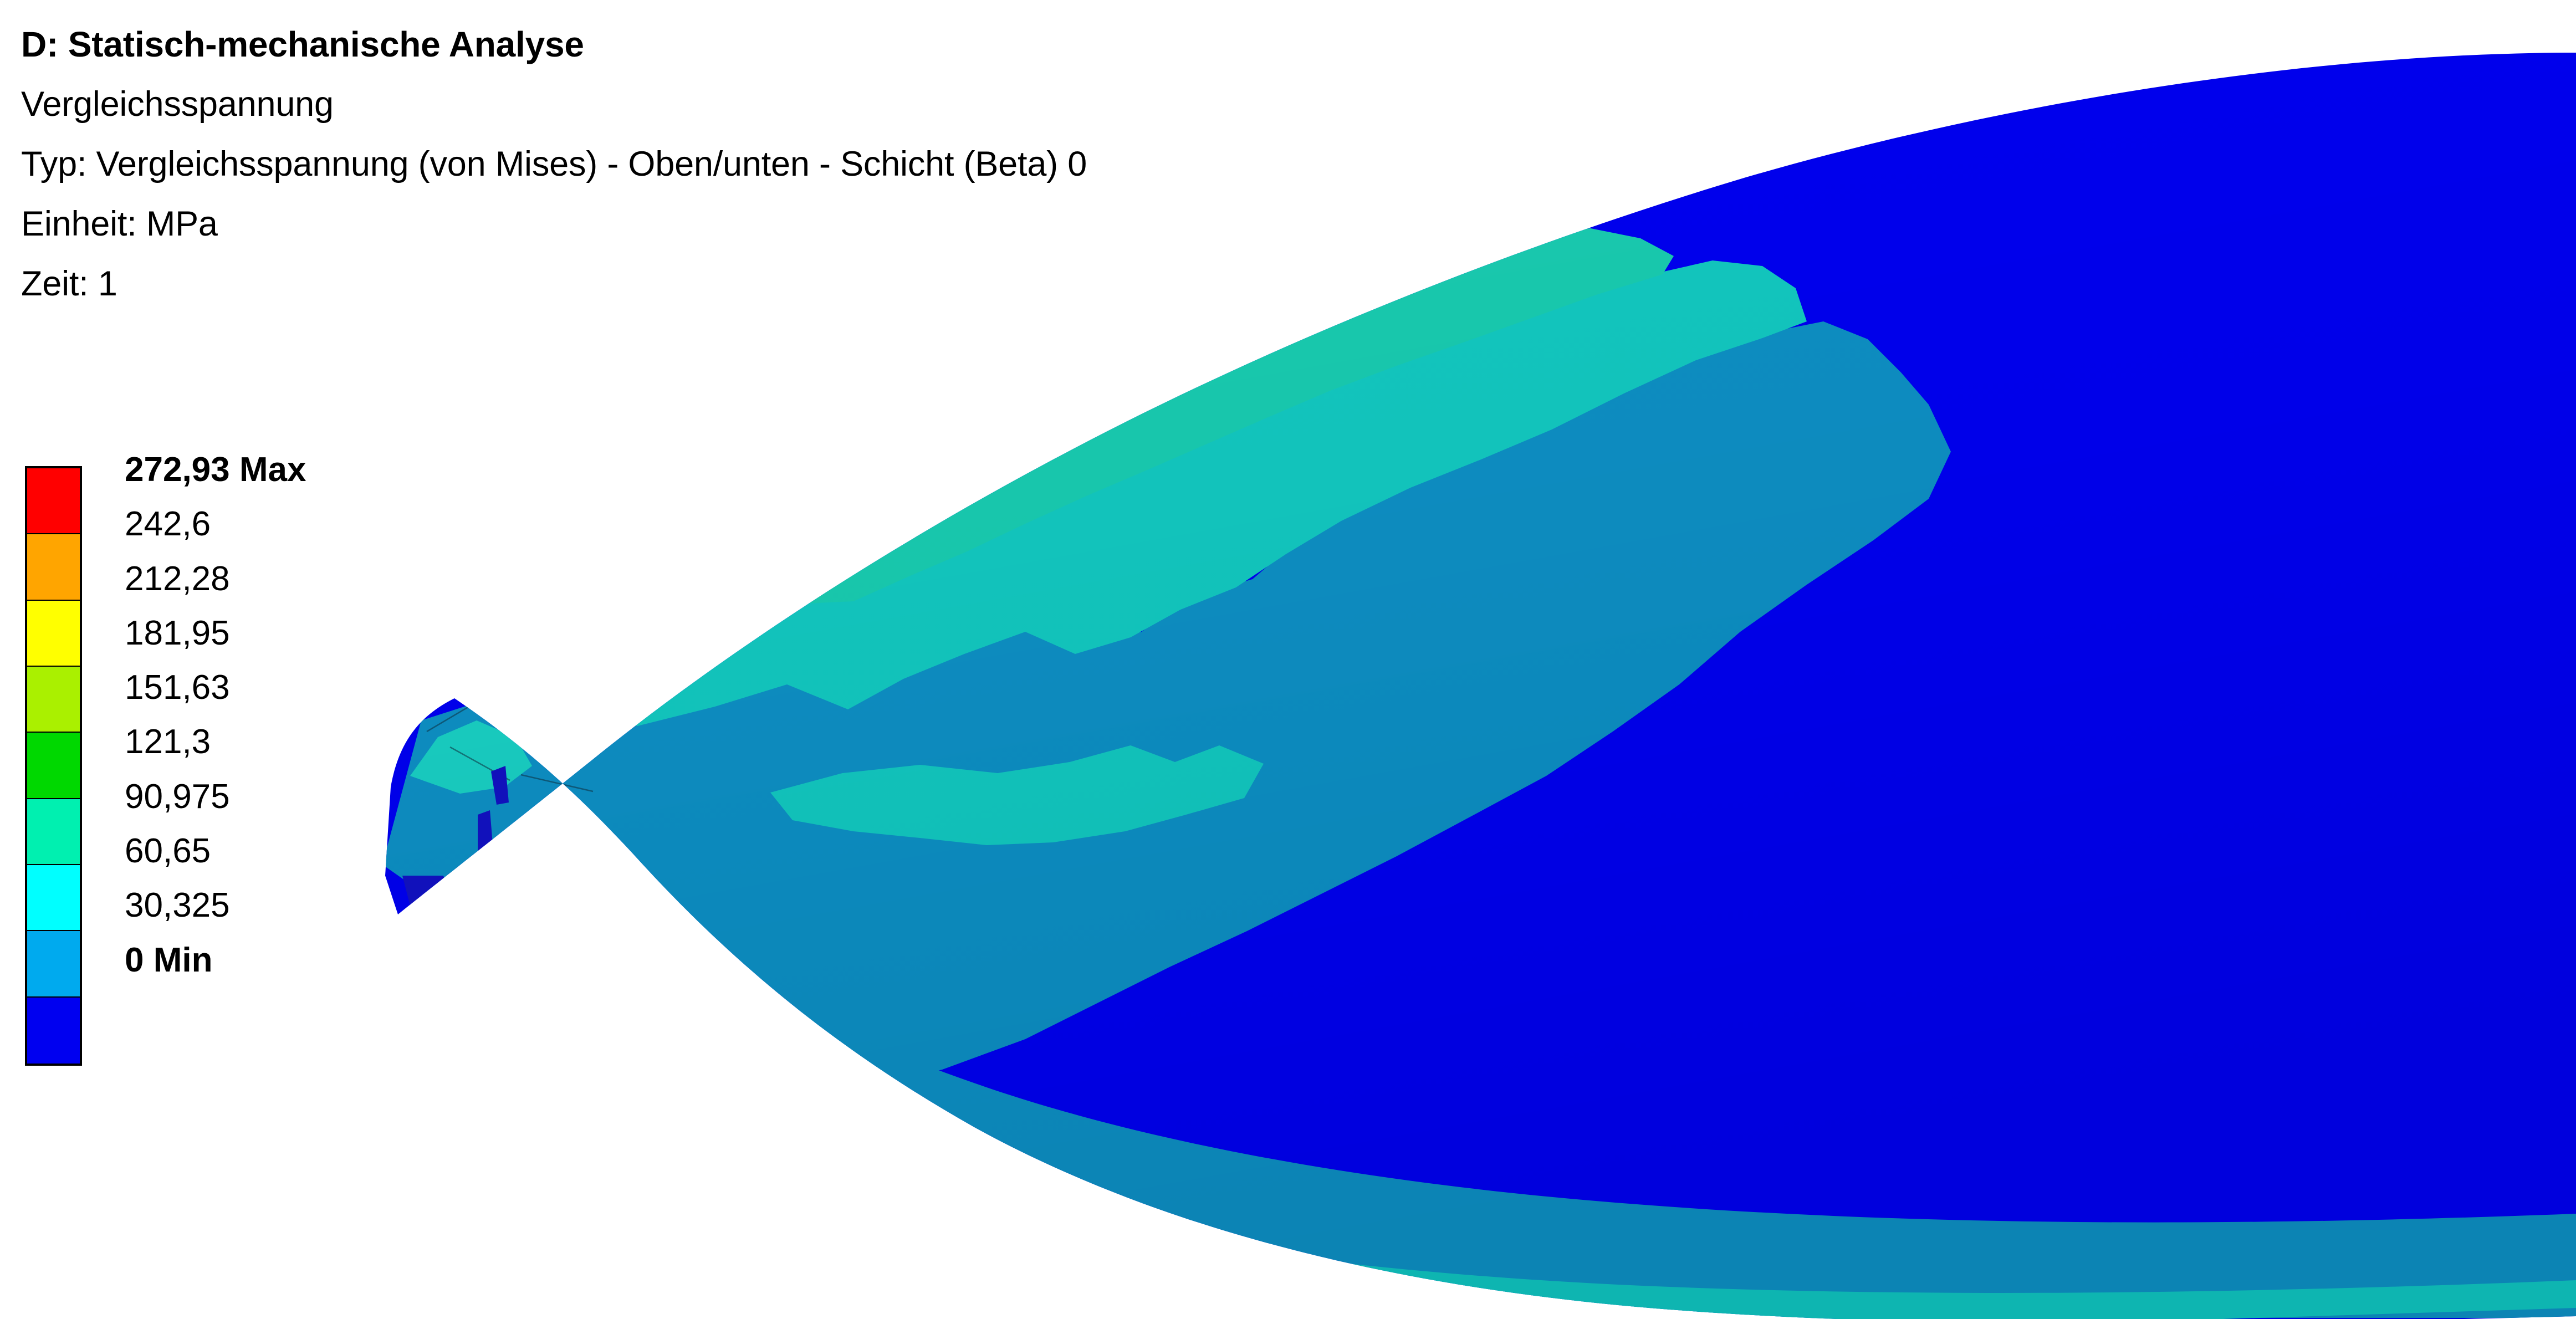  Describe the element at coordinates (168, 851) in the screenshot. I see `legend-label-60-65: 60,65` at that location.